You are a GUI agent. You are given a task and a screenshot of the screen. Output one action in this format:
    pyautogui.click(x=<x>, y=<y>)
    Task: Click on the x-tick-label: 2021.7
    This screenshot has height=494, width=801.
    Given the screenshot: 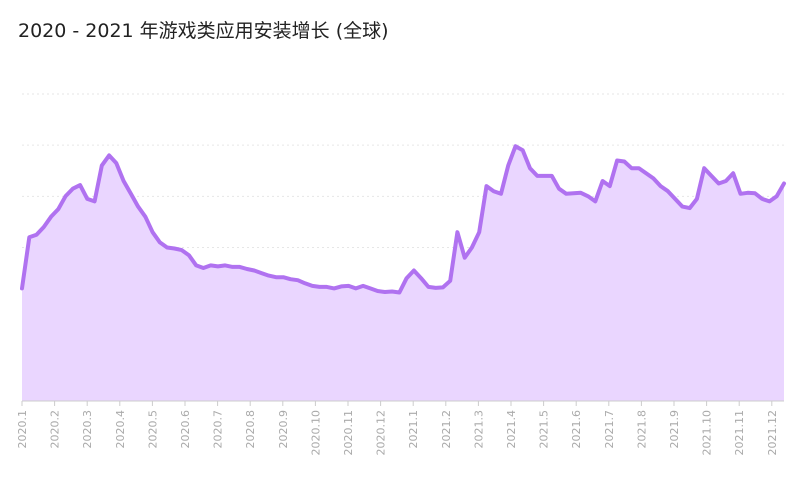 What is the action you would take?
    pyautogui.click(x=609, y=429)
    